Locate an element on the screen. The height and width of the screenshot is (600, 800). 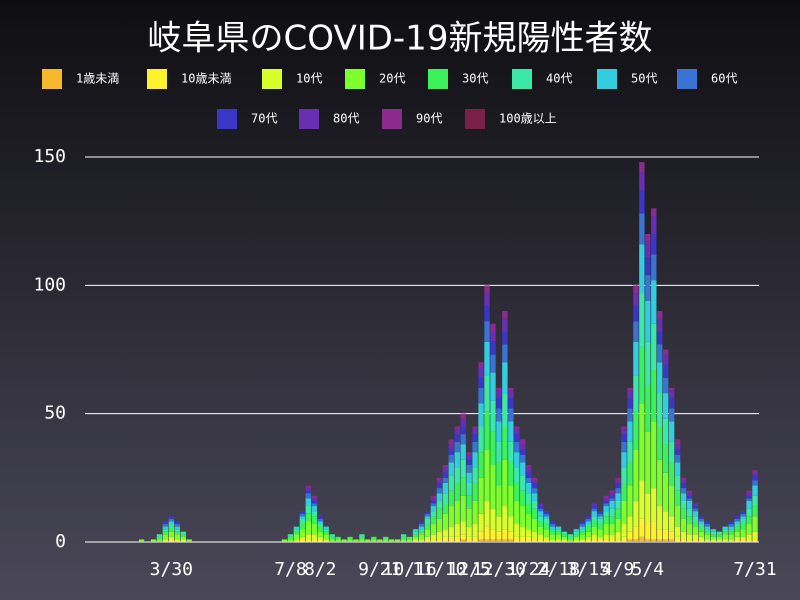
legend-swatch is located at coordinates (309, 119).